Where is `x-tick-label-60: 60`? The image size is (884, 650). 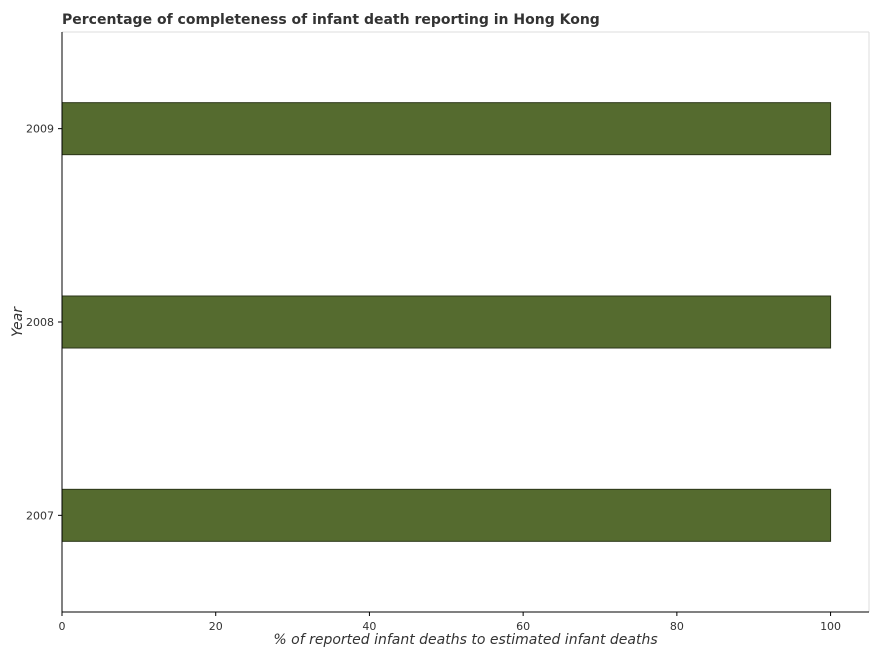
x-tick-label-60: 60 is located at coordinates (523, 626).